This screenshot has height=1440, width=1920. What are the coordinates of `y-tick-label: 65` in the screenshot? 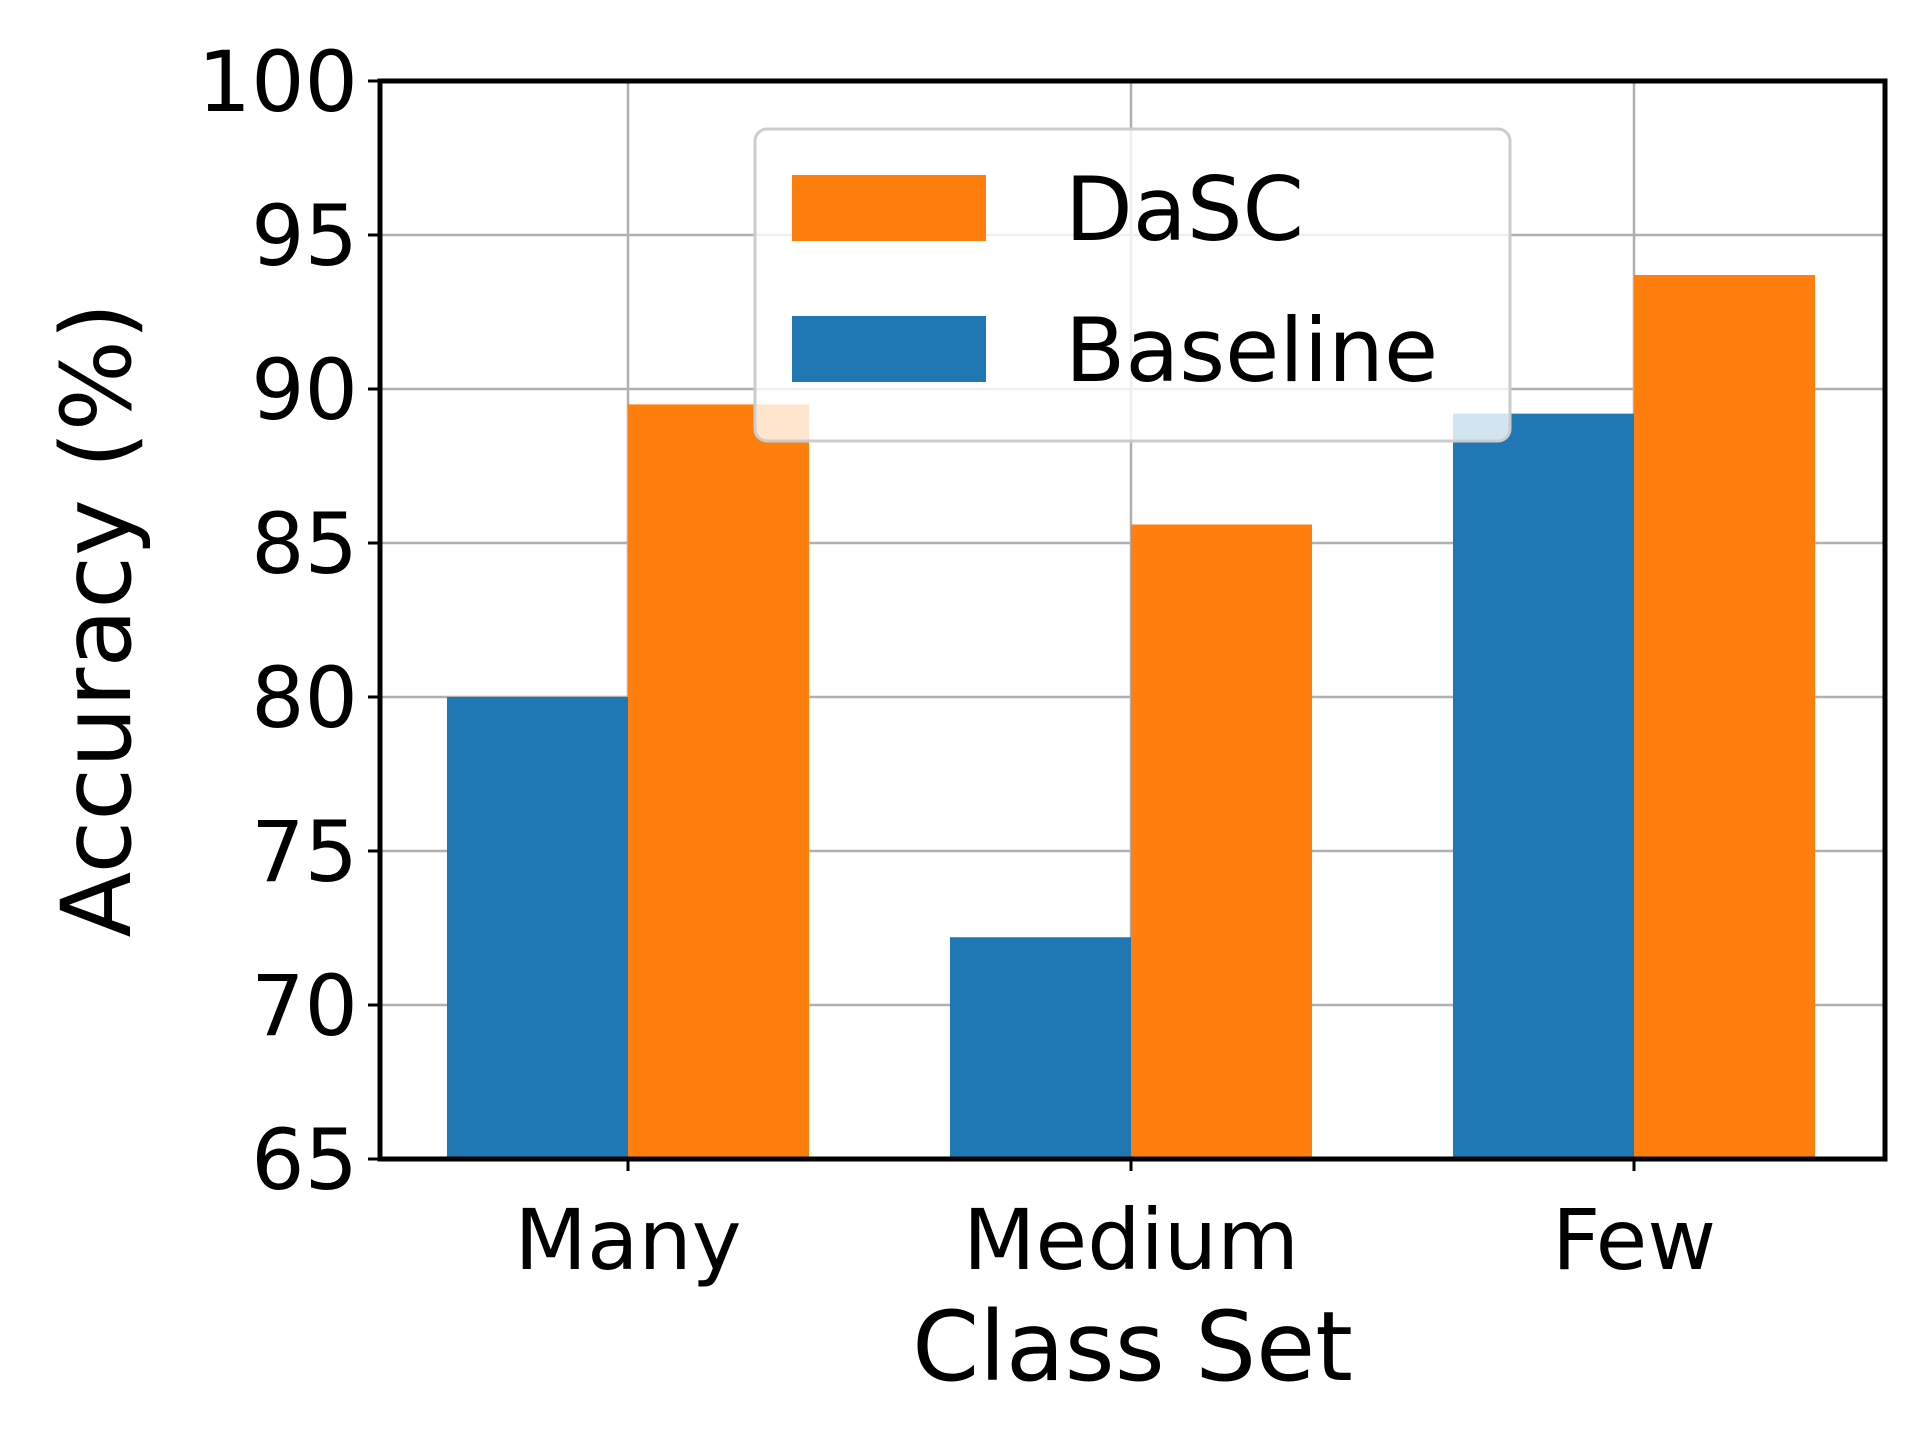 It's located at (304, 1160).